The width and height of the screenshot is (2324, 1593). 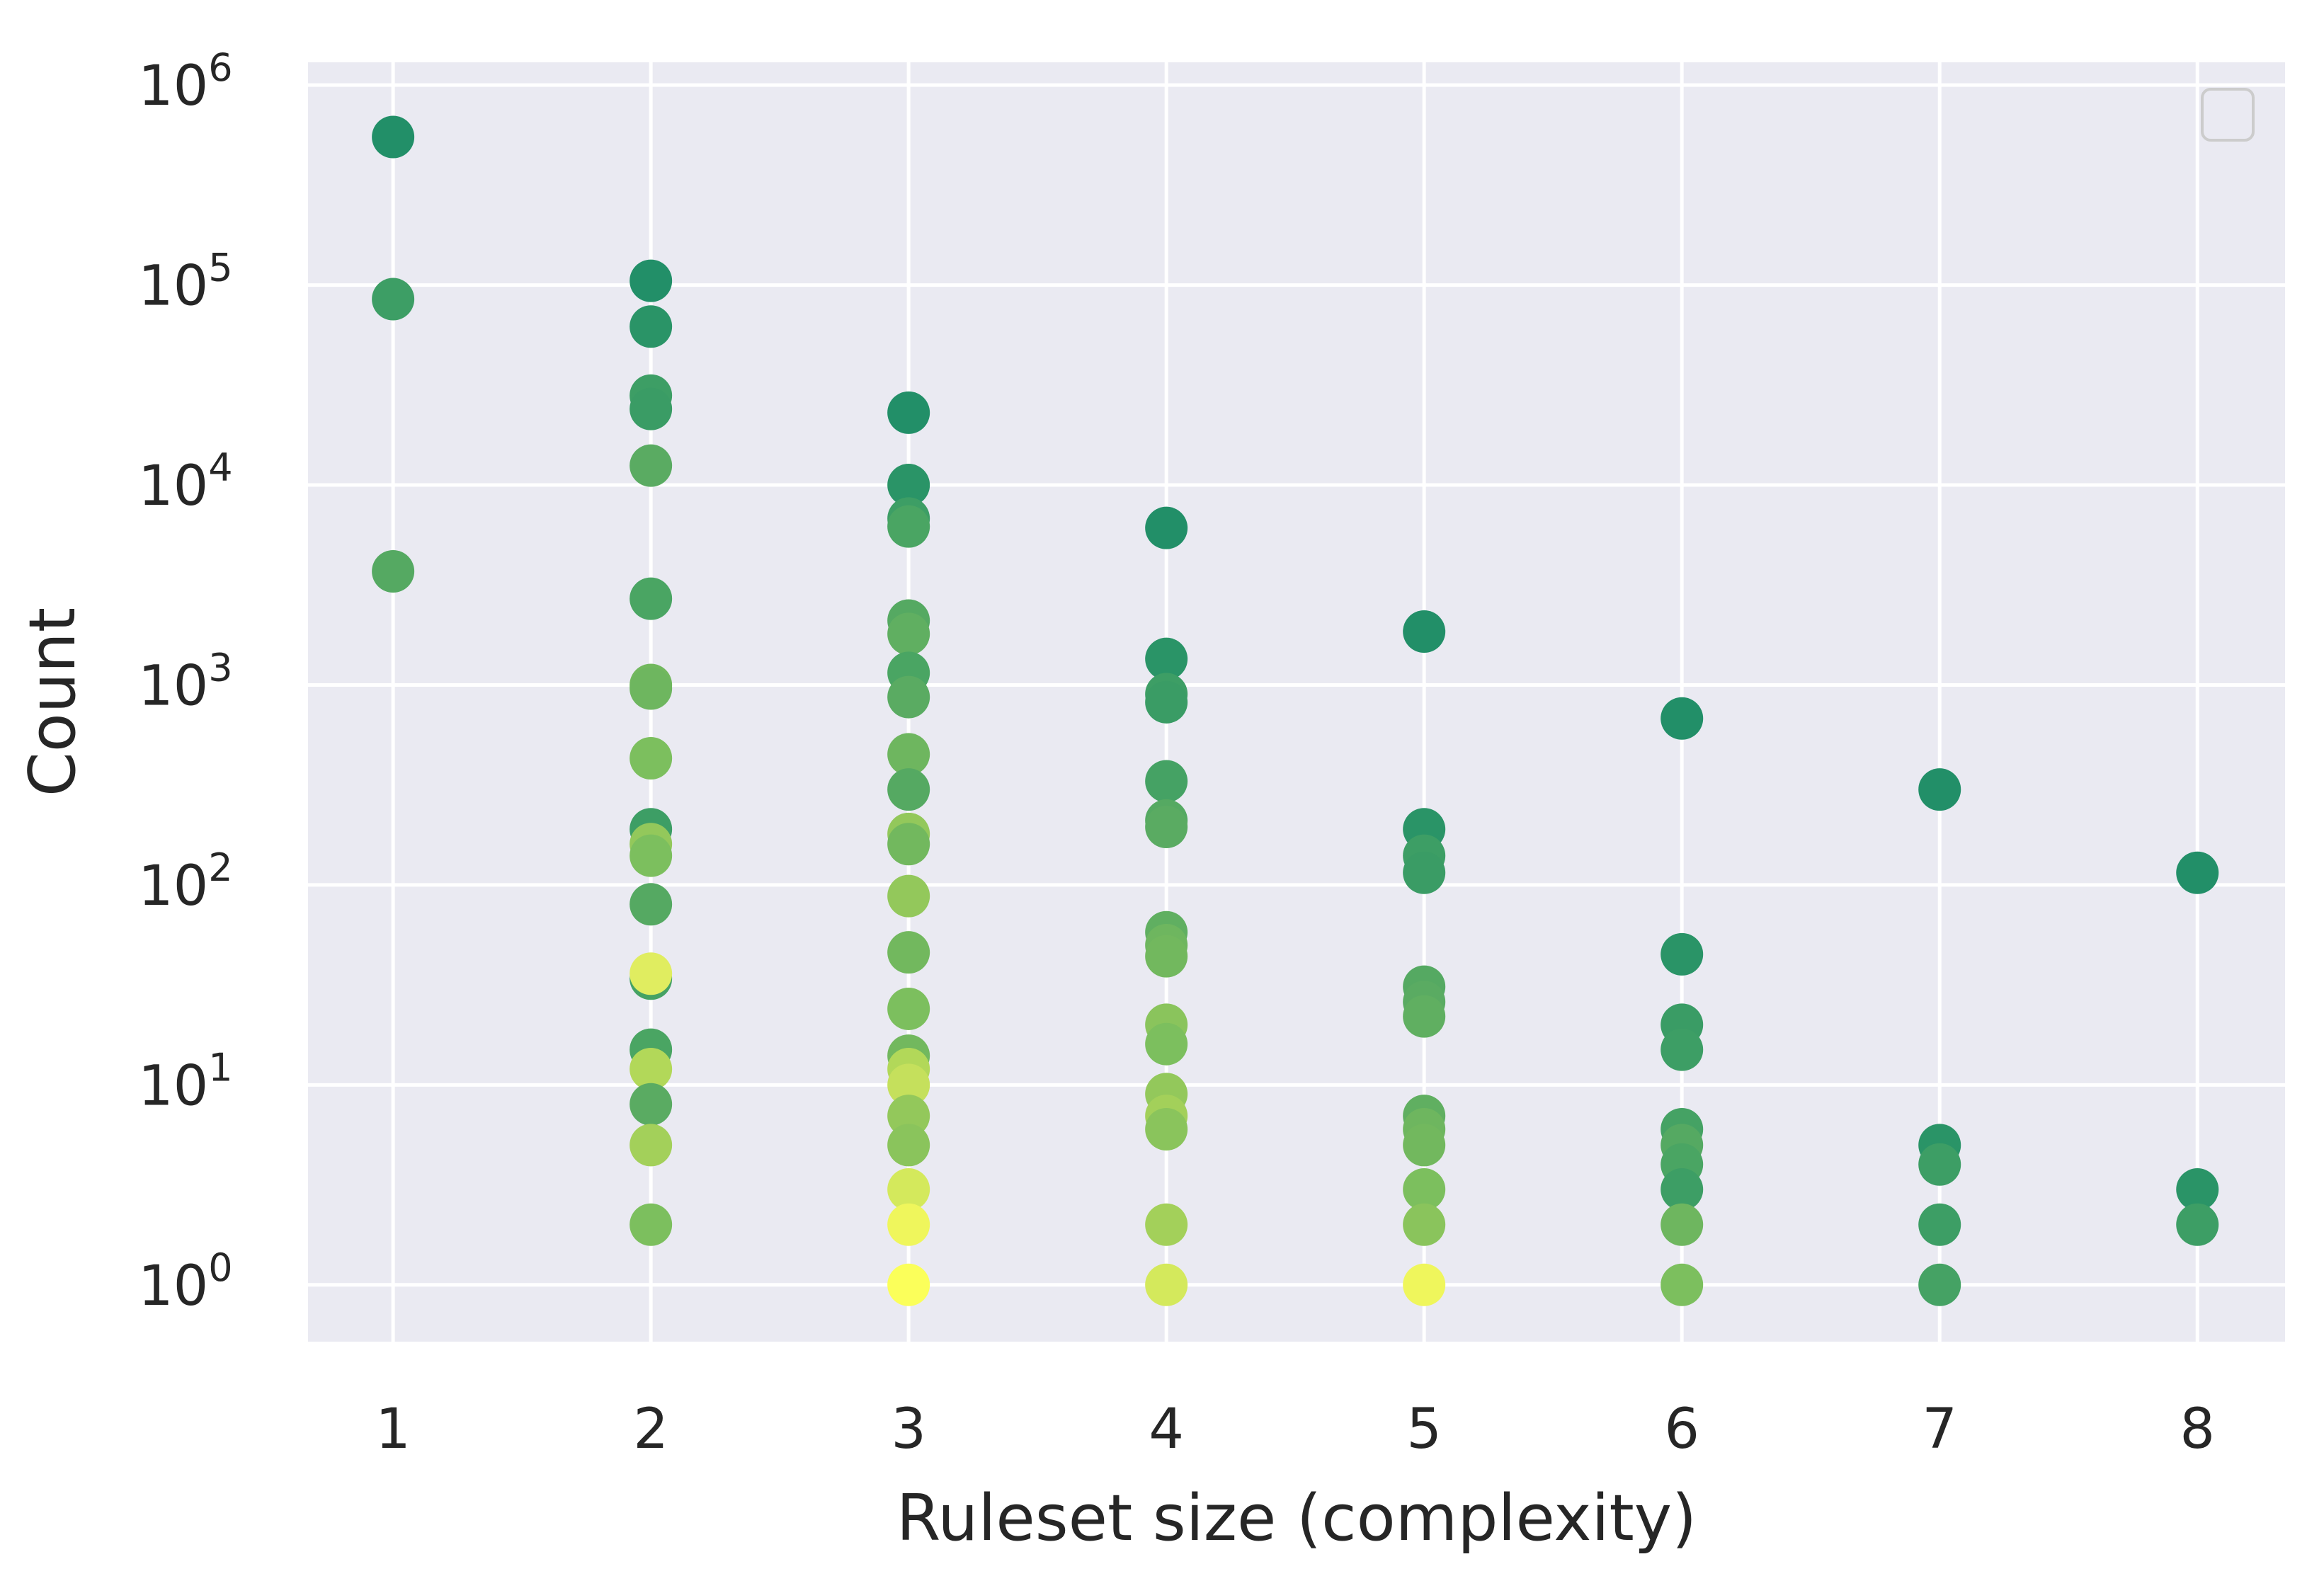 I want to click on x-tick-label: 8, so click(x=2197, y=1429).